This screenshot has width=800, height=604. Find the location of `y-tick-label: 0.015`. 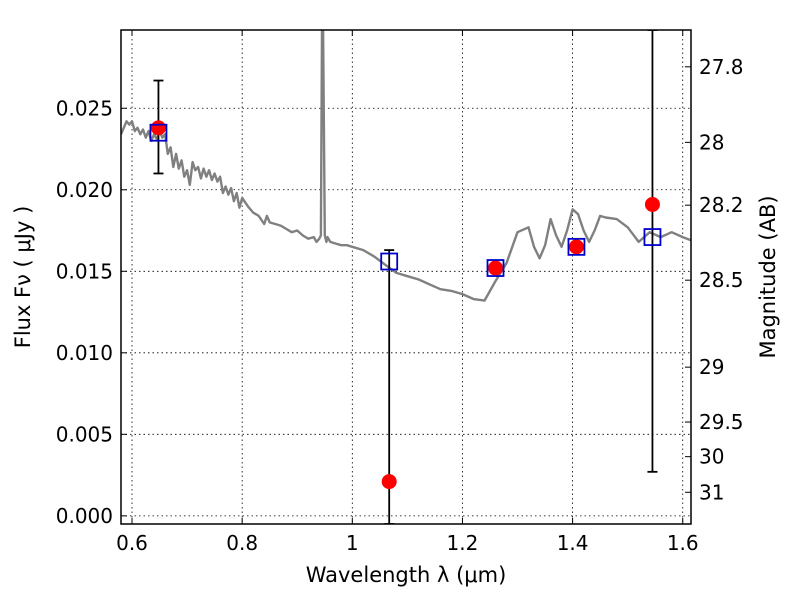

y-tick-label: 0.015 is located at coordinates (84, 271).